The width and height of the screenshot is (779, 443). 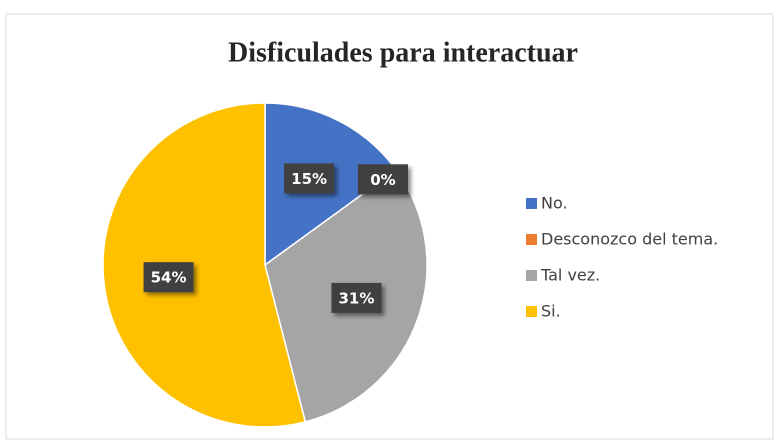 I want to click on legend-label: Desconozco del tema., so click(x=629, y=239).